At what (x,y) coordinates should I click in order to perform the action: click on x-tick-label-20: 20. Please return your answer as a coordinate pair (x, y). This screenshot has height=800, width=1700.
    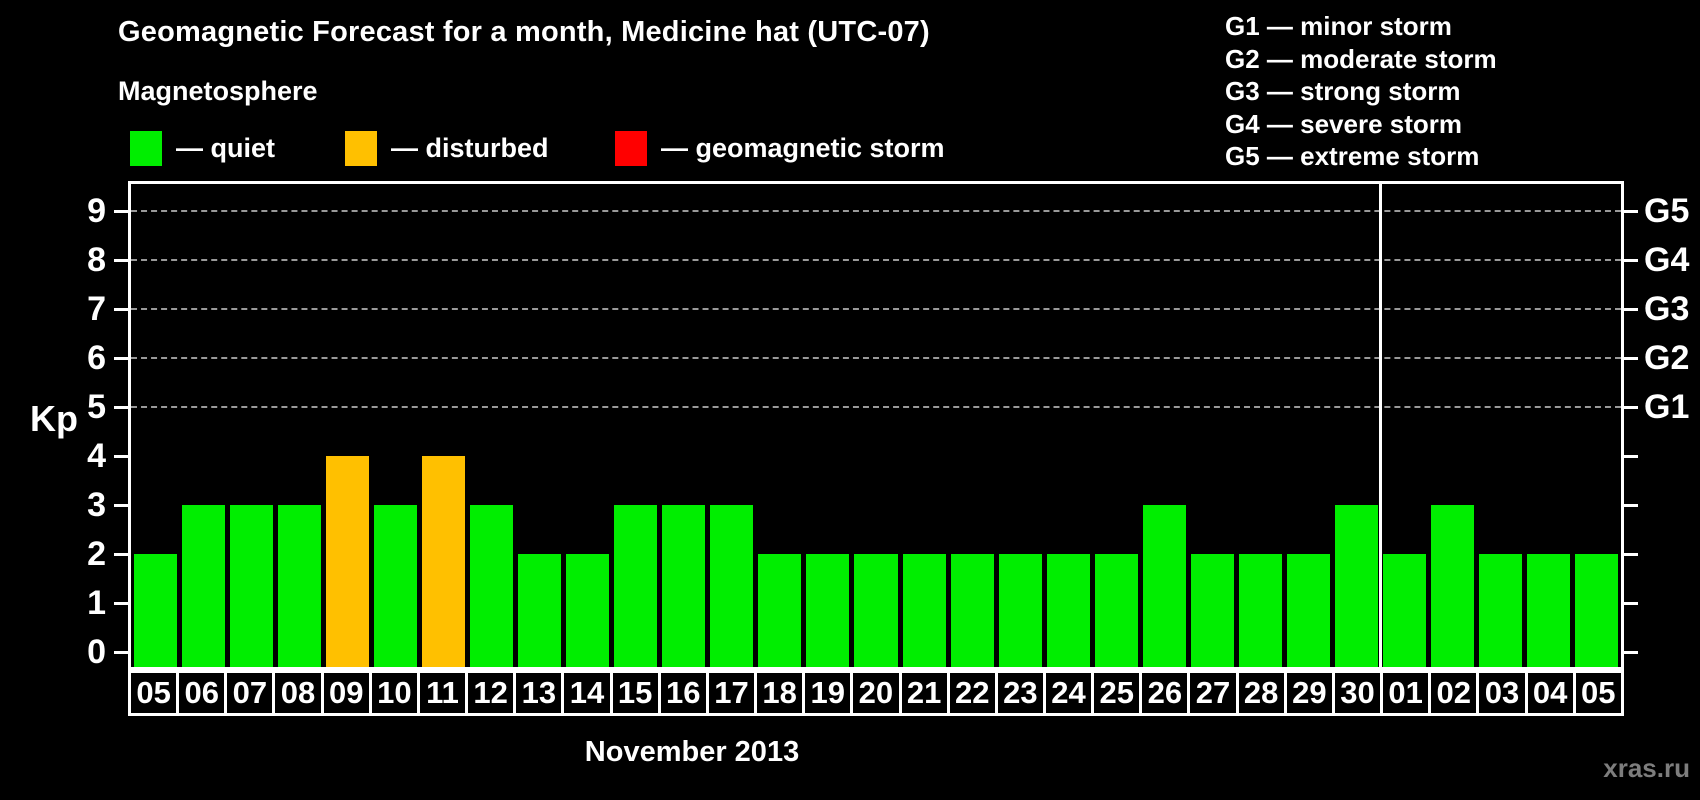
    Looking at the image, I should click on (874, 693).